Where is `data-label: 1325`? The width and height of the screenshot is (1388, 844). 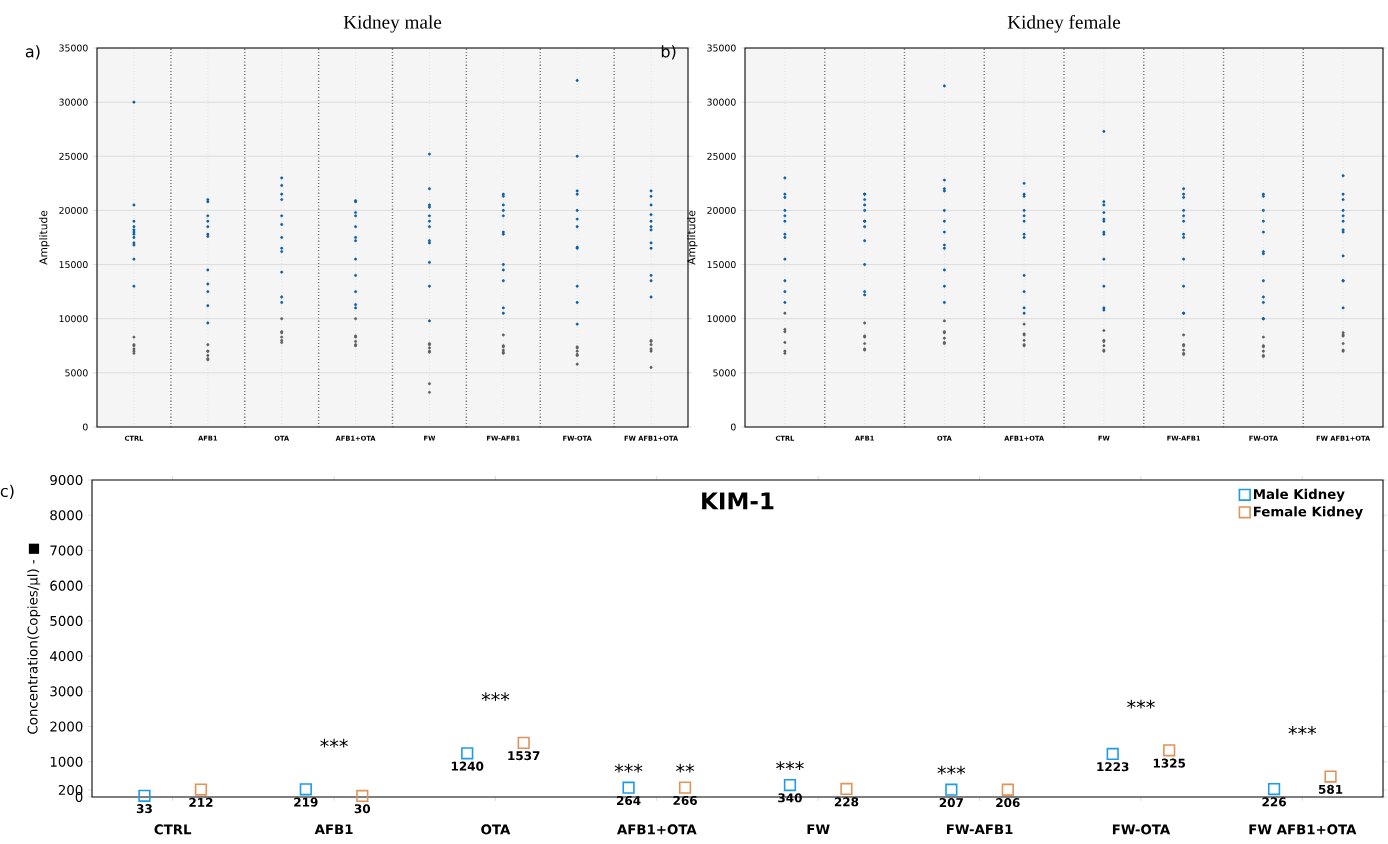
data-label: 1325 is located at coordinates (1169, 763).